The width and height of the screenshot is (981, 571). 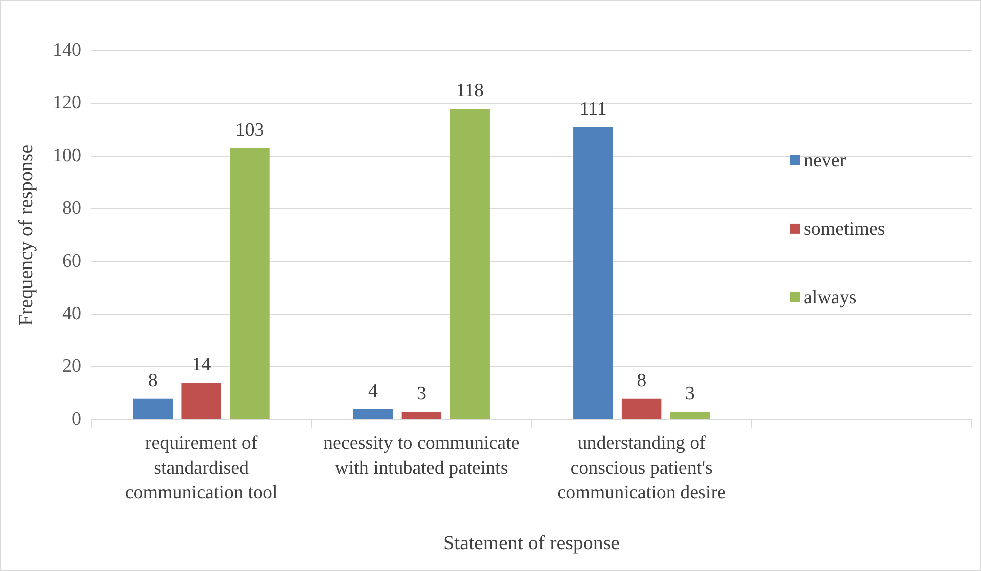 I want to click on x-tick-label: understanding of conscious patient's communication desire, so click(x=642, y=468).